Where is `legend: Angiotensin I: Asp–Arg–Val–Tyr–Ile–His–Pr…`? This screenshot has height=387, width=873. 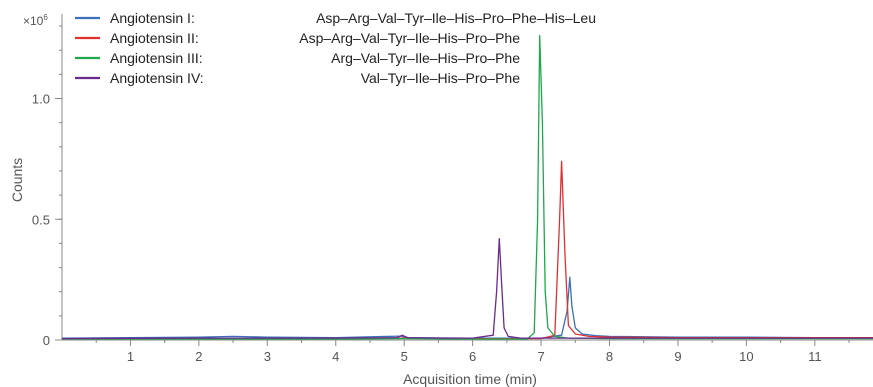 legend: Angiotensin I: Asp–Arg–Val–Tyr–Ile–His–Pr… is located at coordinates (335, 48).